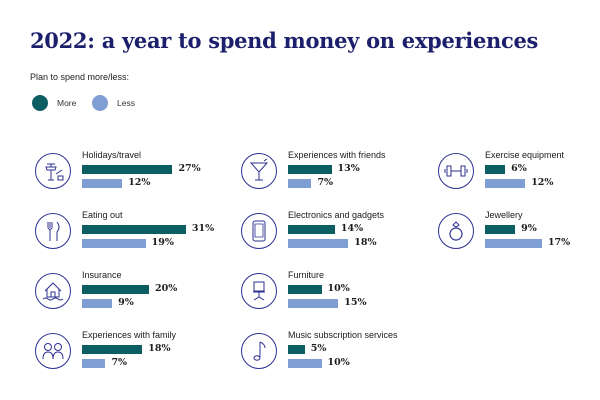 The width and height of the screenshot is (600, 400). What do you see at coordinates (337, 155) in the screenshot?
I see `category-label: Experiences with friends` at bounding box center [337, 155].